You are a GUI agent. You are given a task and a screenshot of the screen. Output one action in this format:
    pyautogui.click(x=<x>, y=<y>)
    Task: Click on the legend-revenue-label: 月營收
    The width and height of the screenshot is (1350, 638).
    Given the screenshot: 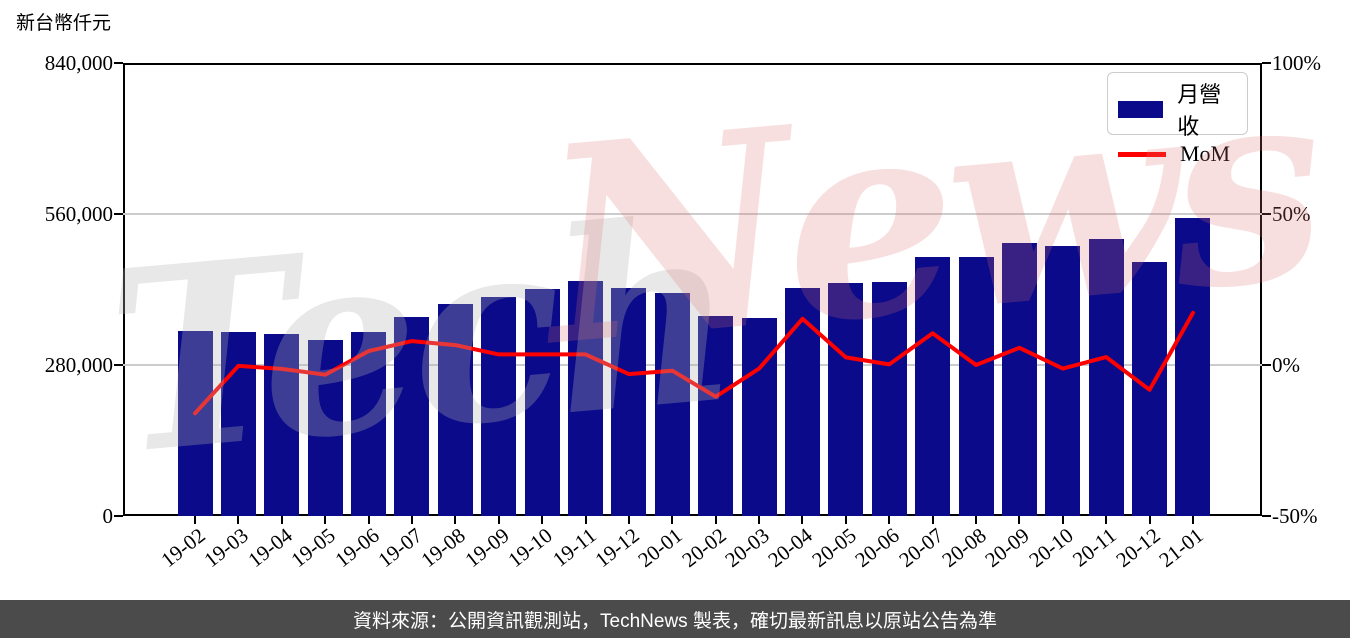 What is the action you would take?
    pyautogui.click(x=1199, y=110)
    